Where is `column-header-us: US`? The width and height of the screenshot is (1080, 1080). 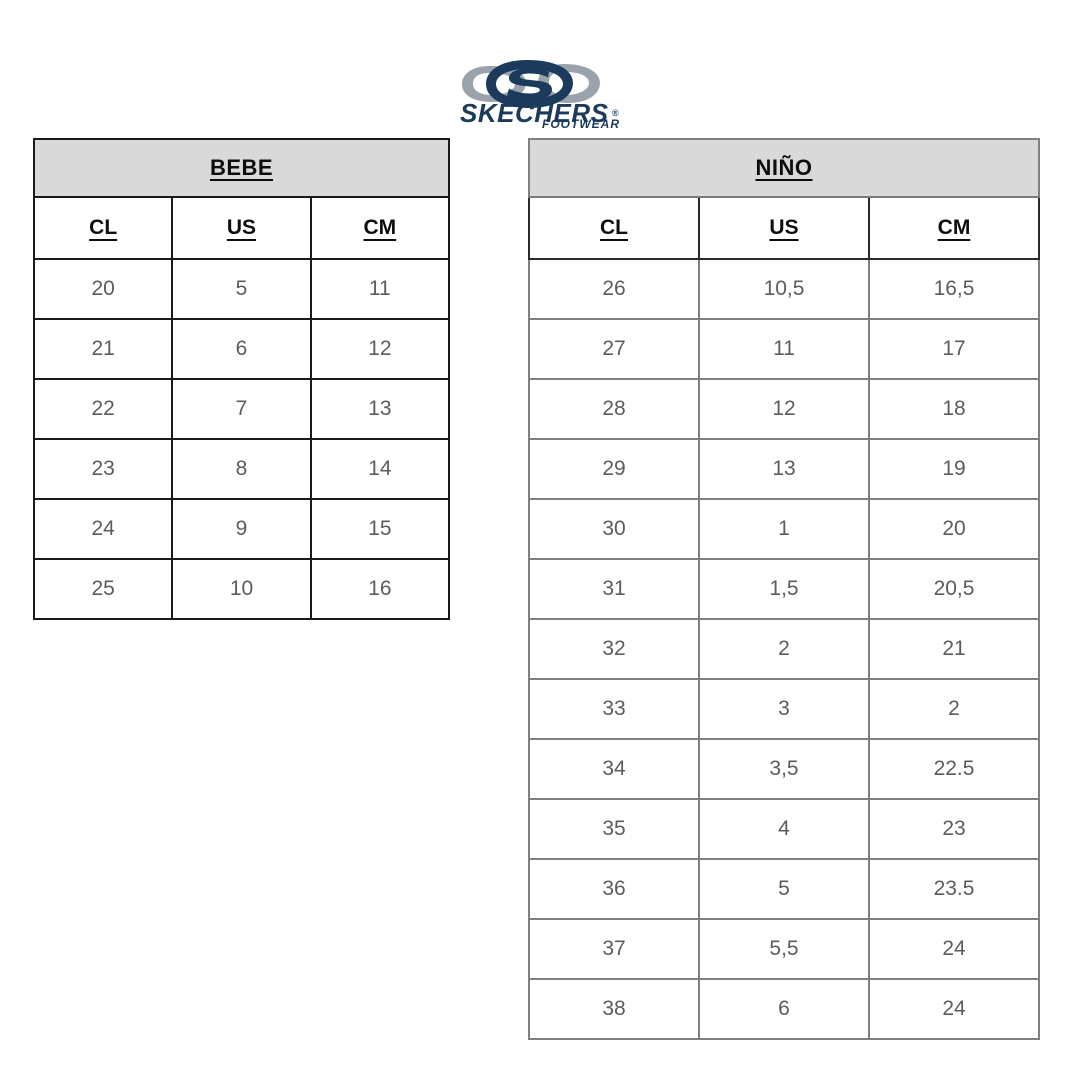 column-header-us: US is located at coordinates (784, 228).